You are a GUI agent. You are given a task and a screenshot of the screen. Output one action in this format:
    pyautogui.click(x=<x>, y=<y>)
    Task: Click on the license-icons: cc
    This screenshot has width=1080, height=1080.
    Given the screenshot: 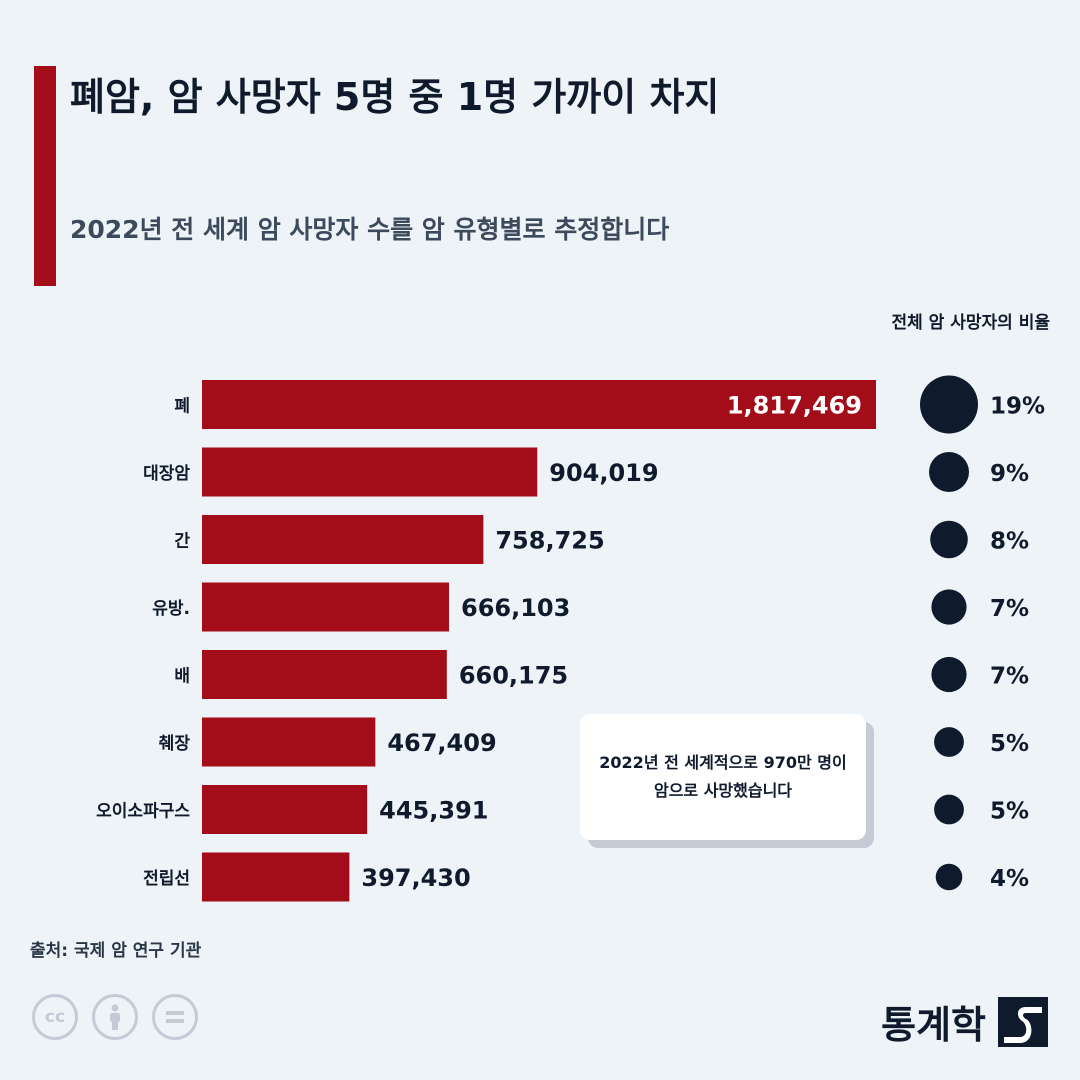 What is the action you would take?
    pyautogui.click(x=115, y=1017)
    